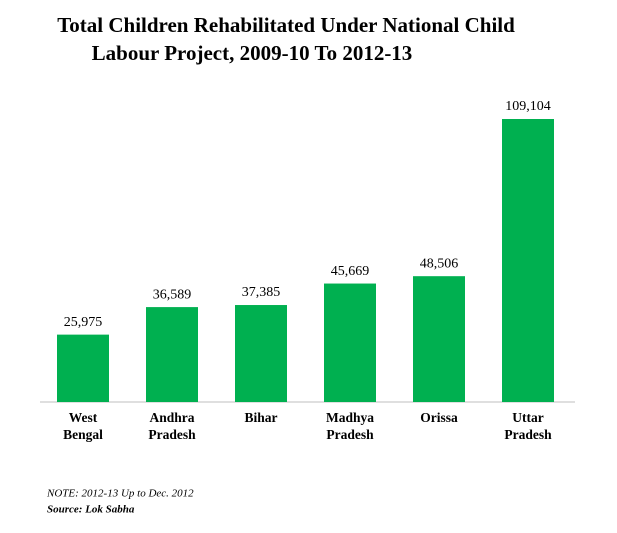  What do you see at coordinates (83, 426) in the screenshot?
I see `x-tick-label: West Bengal` at bounding box center [83, 426].